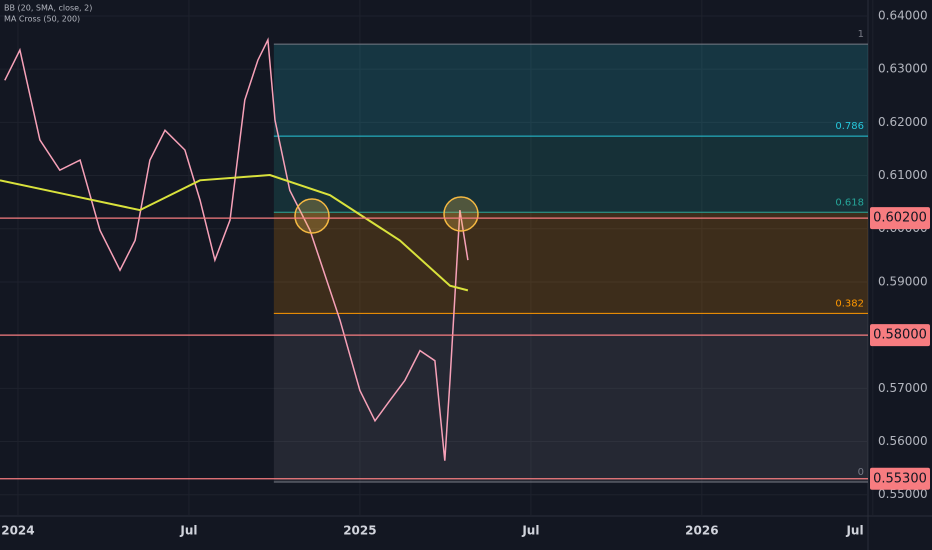 This screenshot has width=932, height=550. Describe the element at coordinates (861, 472) in the screenshot. I see `fib-label: 0` at that location.